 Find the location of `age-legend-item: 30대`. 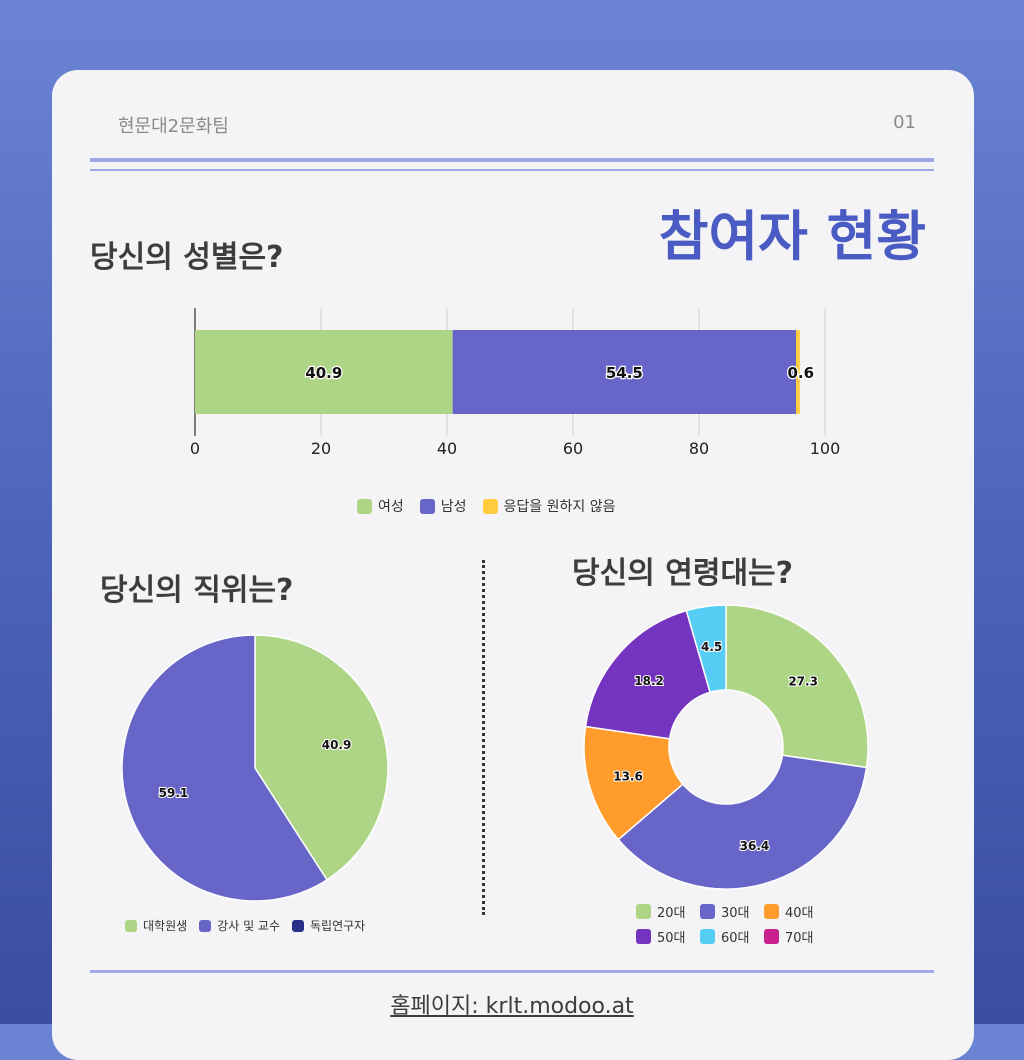

age-legend-item: 30대 is located at coordinates (732, 911).